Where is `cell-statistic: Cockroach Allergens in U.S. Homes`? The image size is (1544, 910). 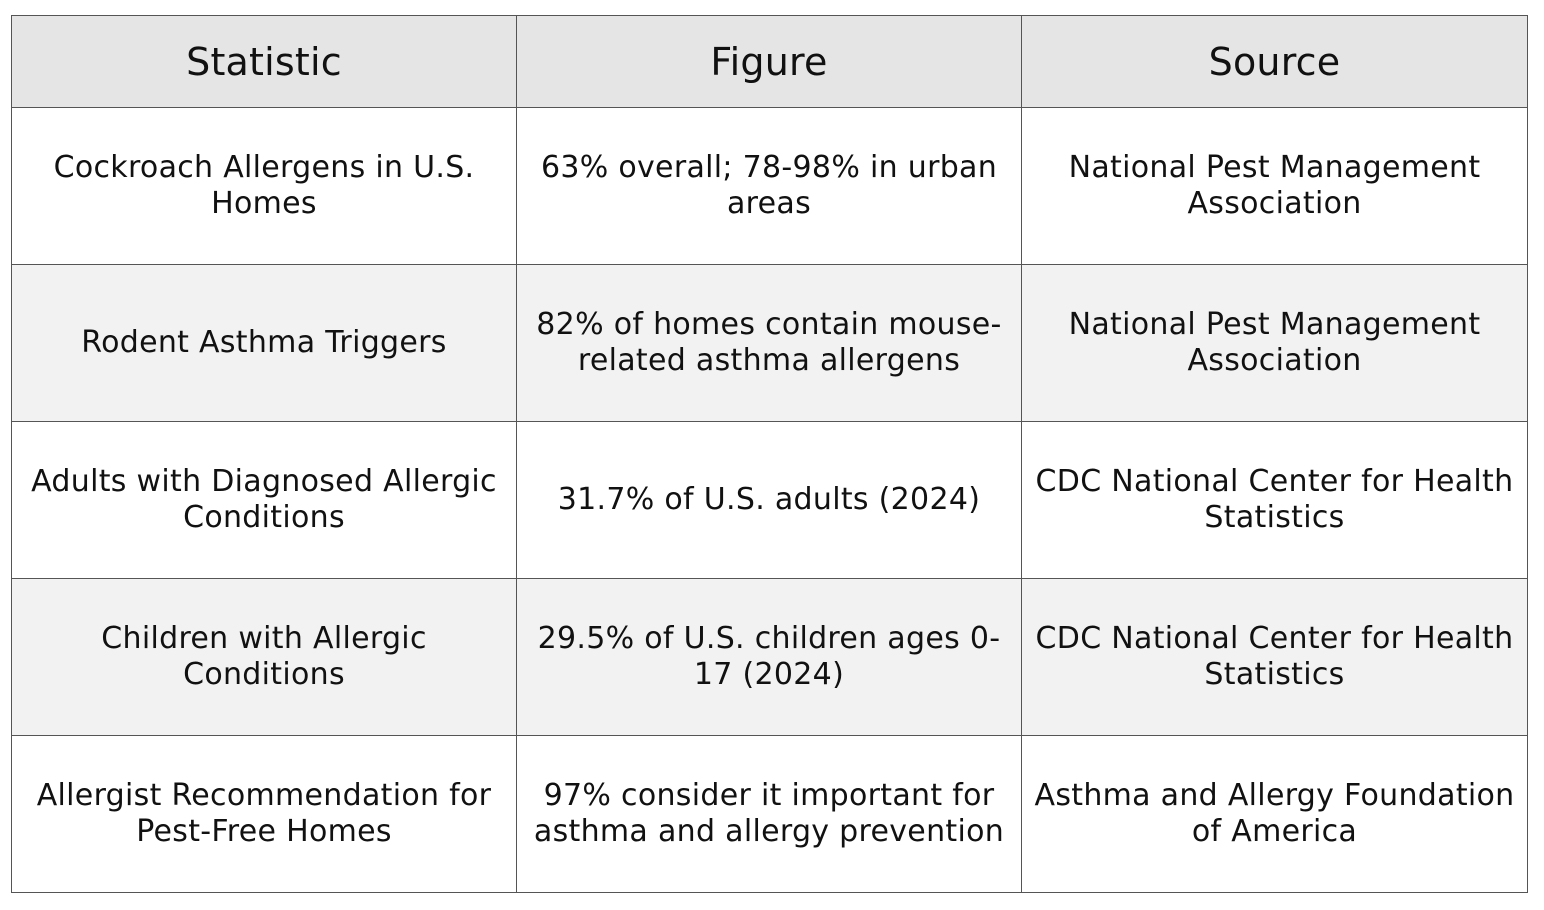 cell-statistic: Cockroach Allergens in U.S. Homes is located at coordinates (264, 186).